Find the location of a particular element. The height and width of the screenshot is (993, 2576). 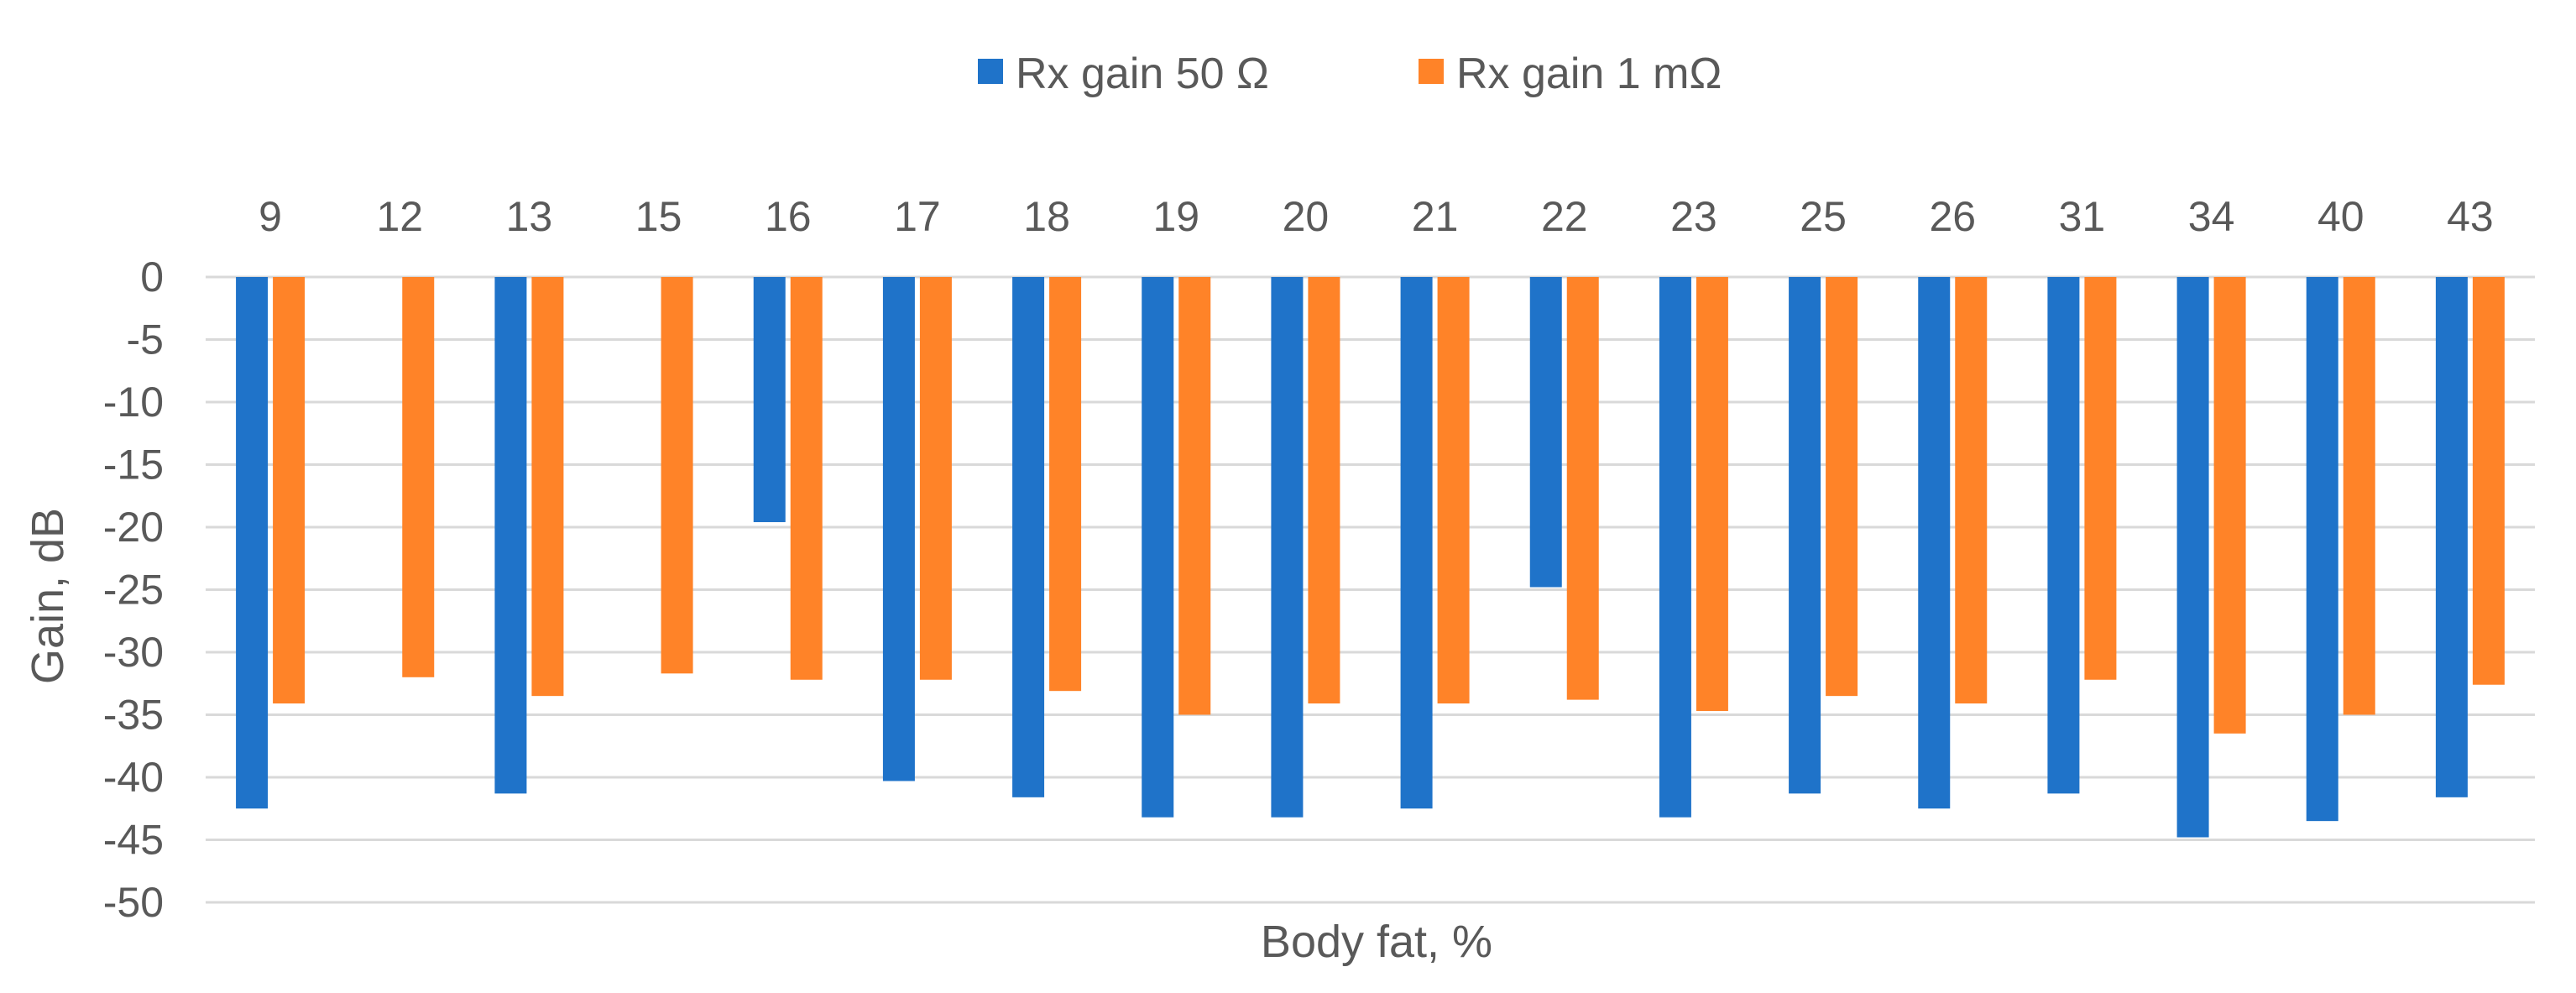

y-tick-label: 0 is located at coordinates (152, 277).